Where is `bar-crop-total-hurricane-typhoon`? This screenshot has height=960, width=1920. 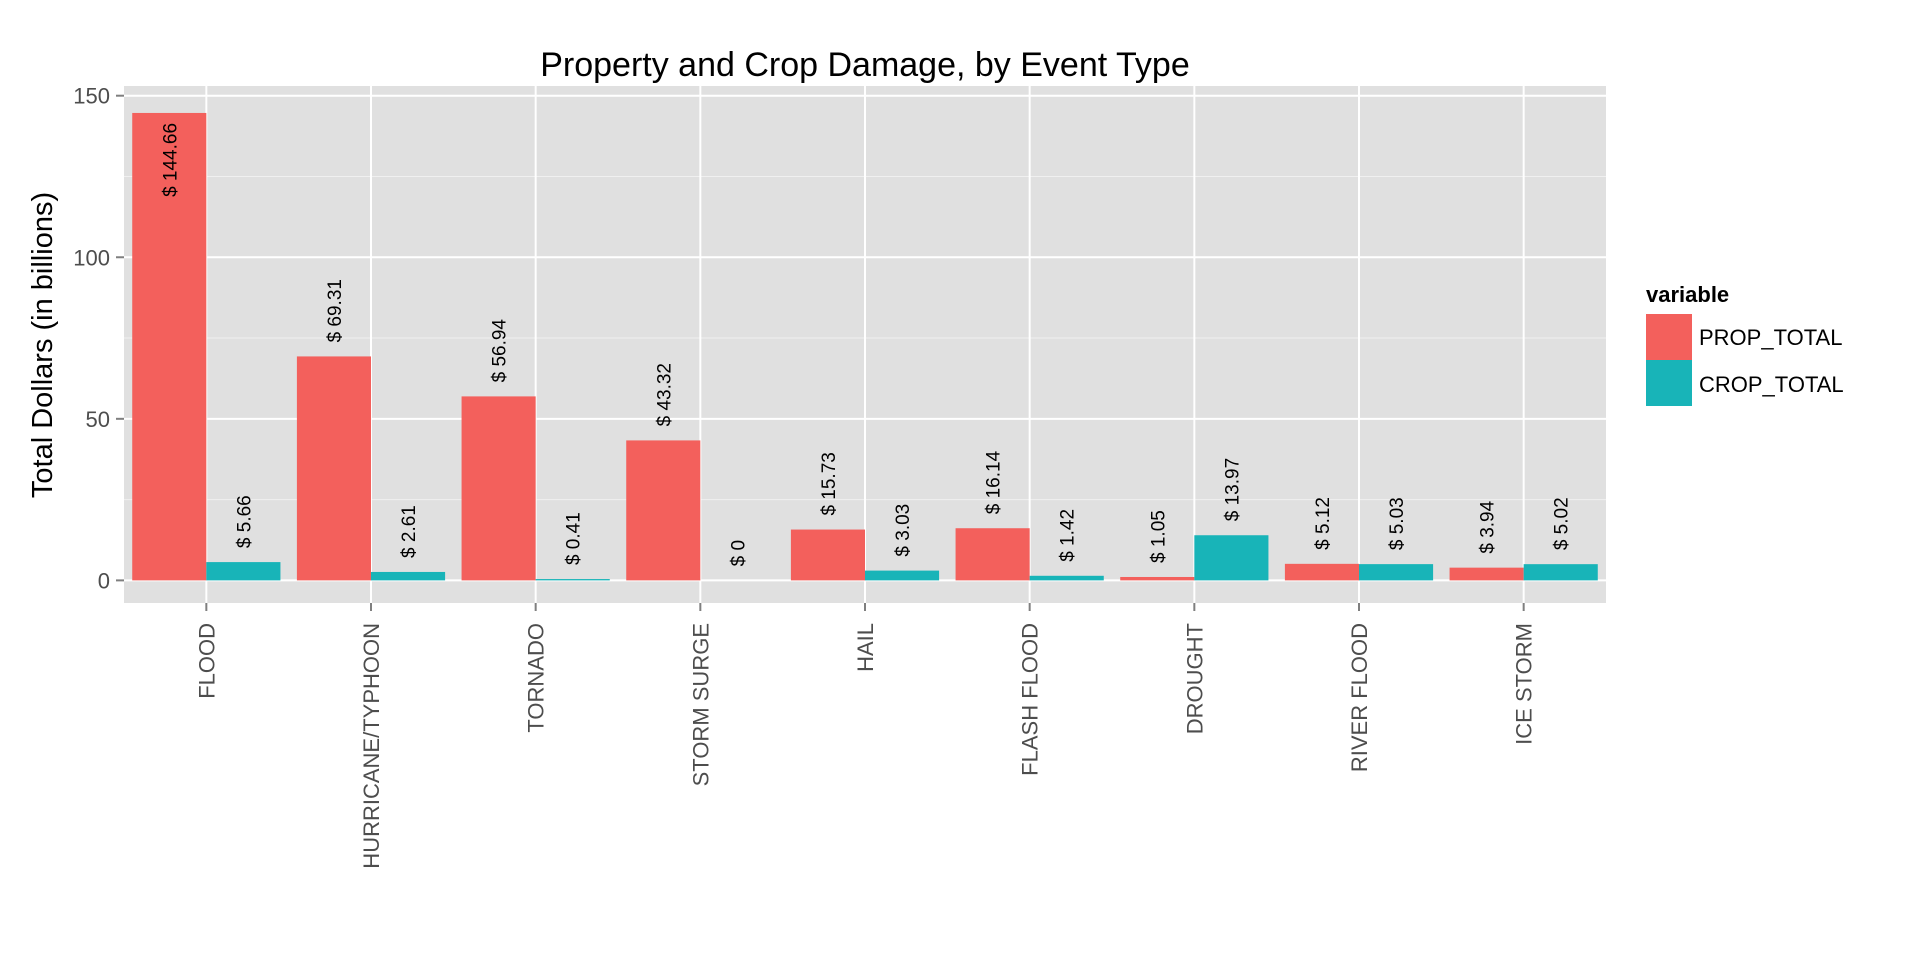 bar-crop-total-hurricane-typhoon is located at coordinates (408, 576).